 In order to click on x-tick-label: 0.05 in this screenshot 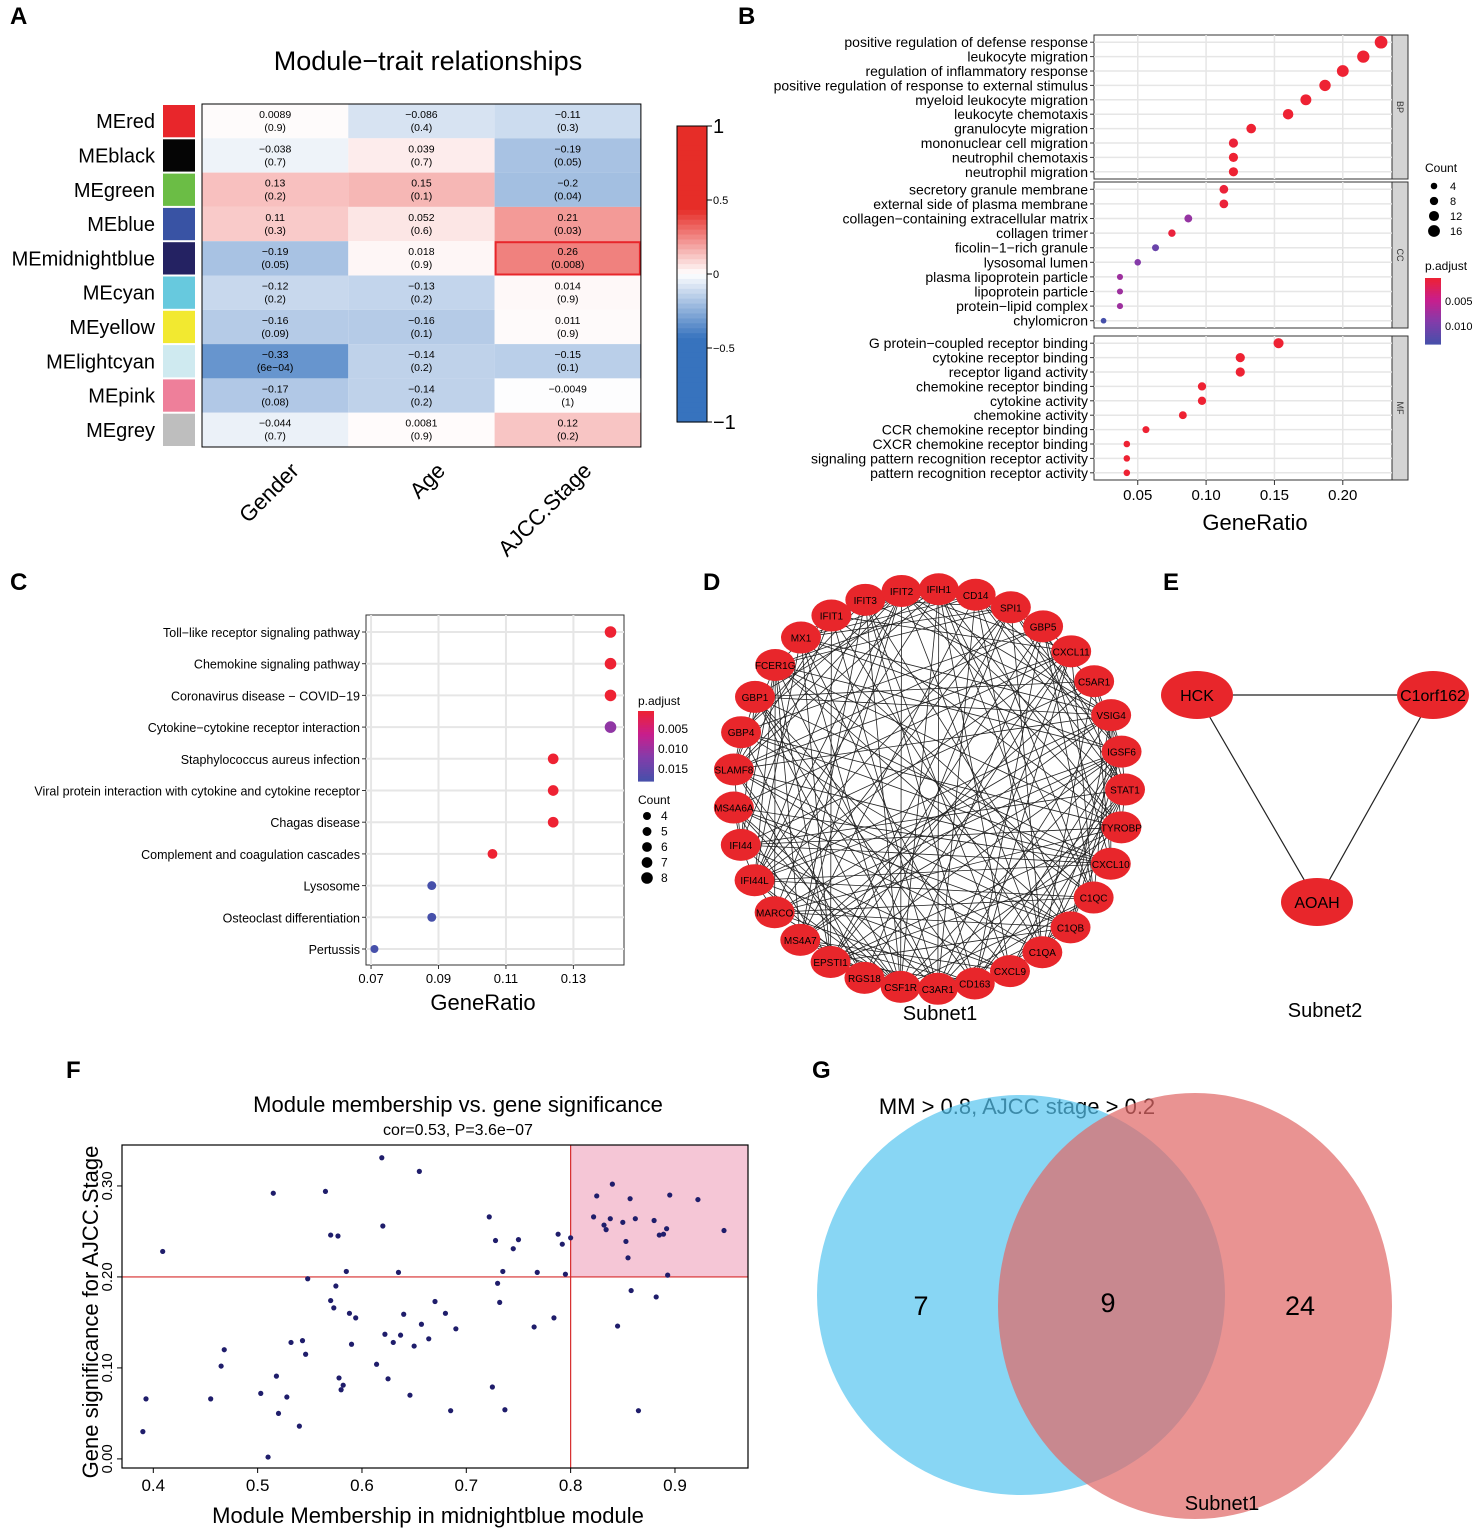, I will do `click(1137, 495)`.